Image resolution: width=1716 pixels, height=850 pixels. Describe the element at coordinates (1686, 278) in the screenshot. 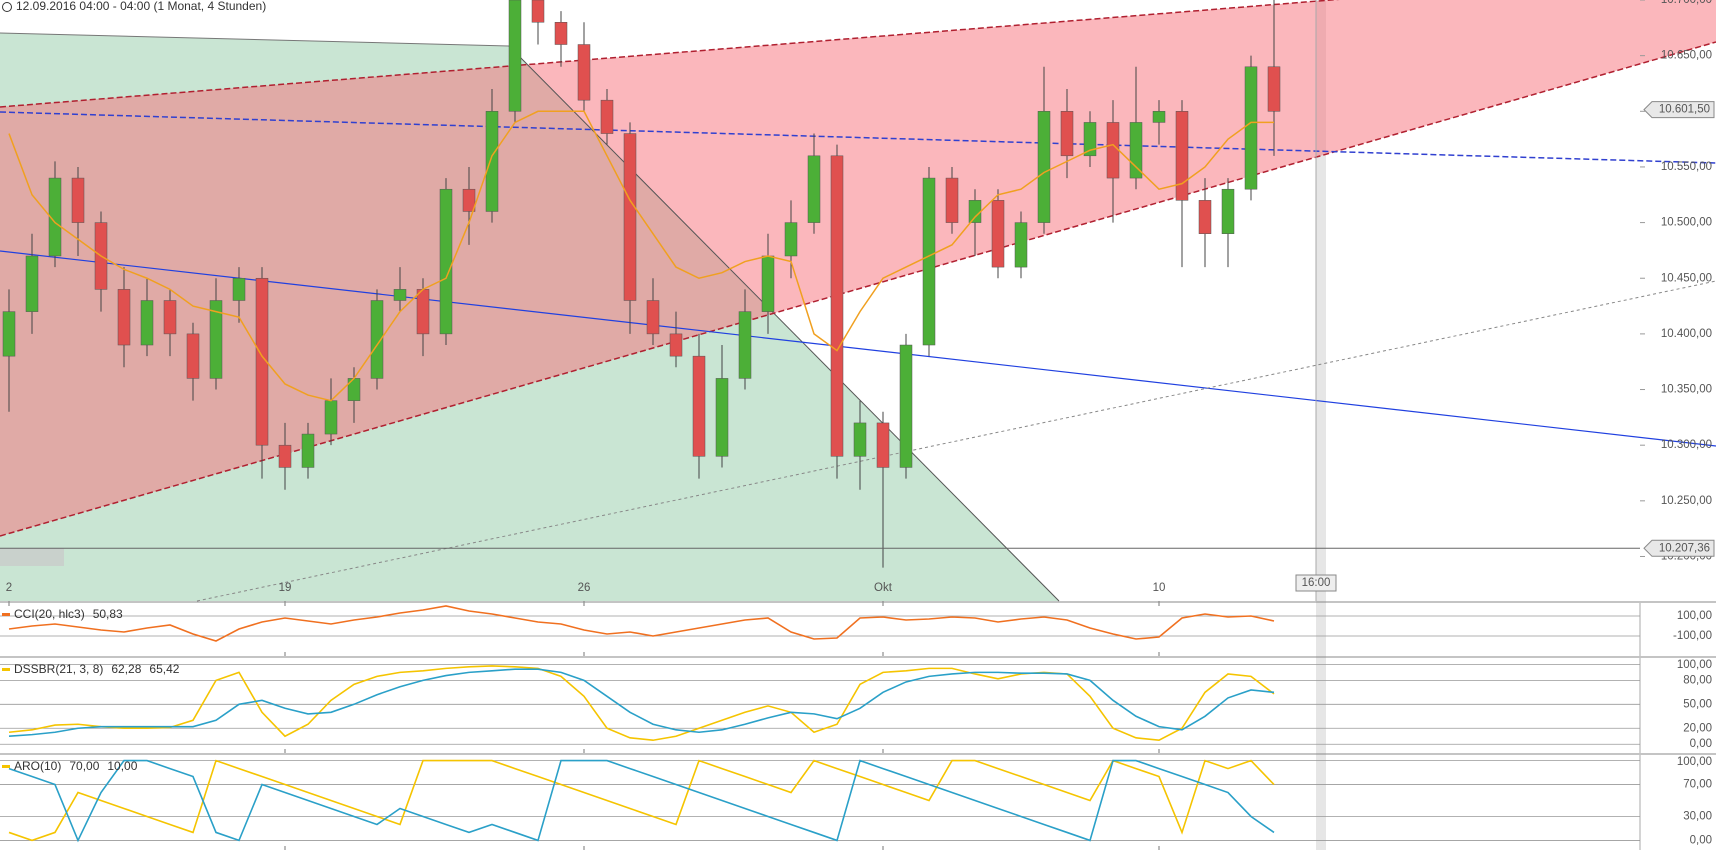

I see `y-tick-label: 10.450,00` at that location.